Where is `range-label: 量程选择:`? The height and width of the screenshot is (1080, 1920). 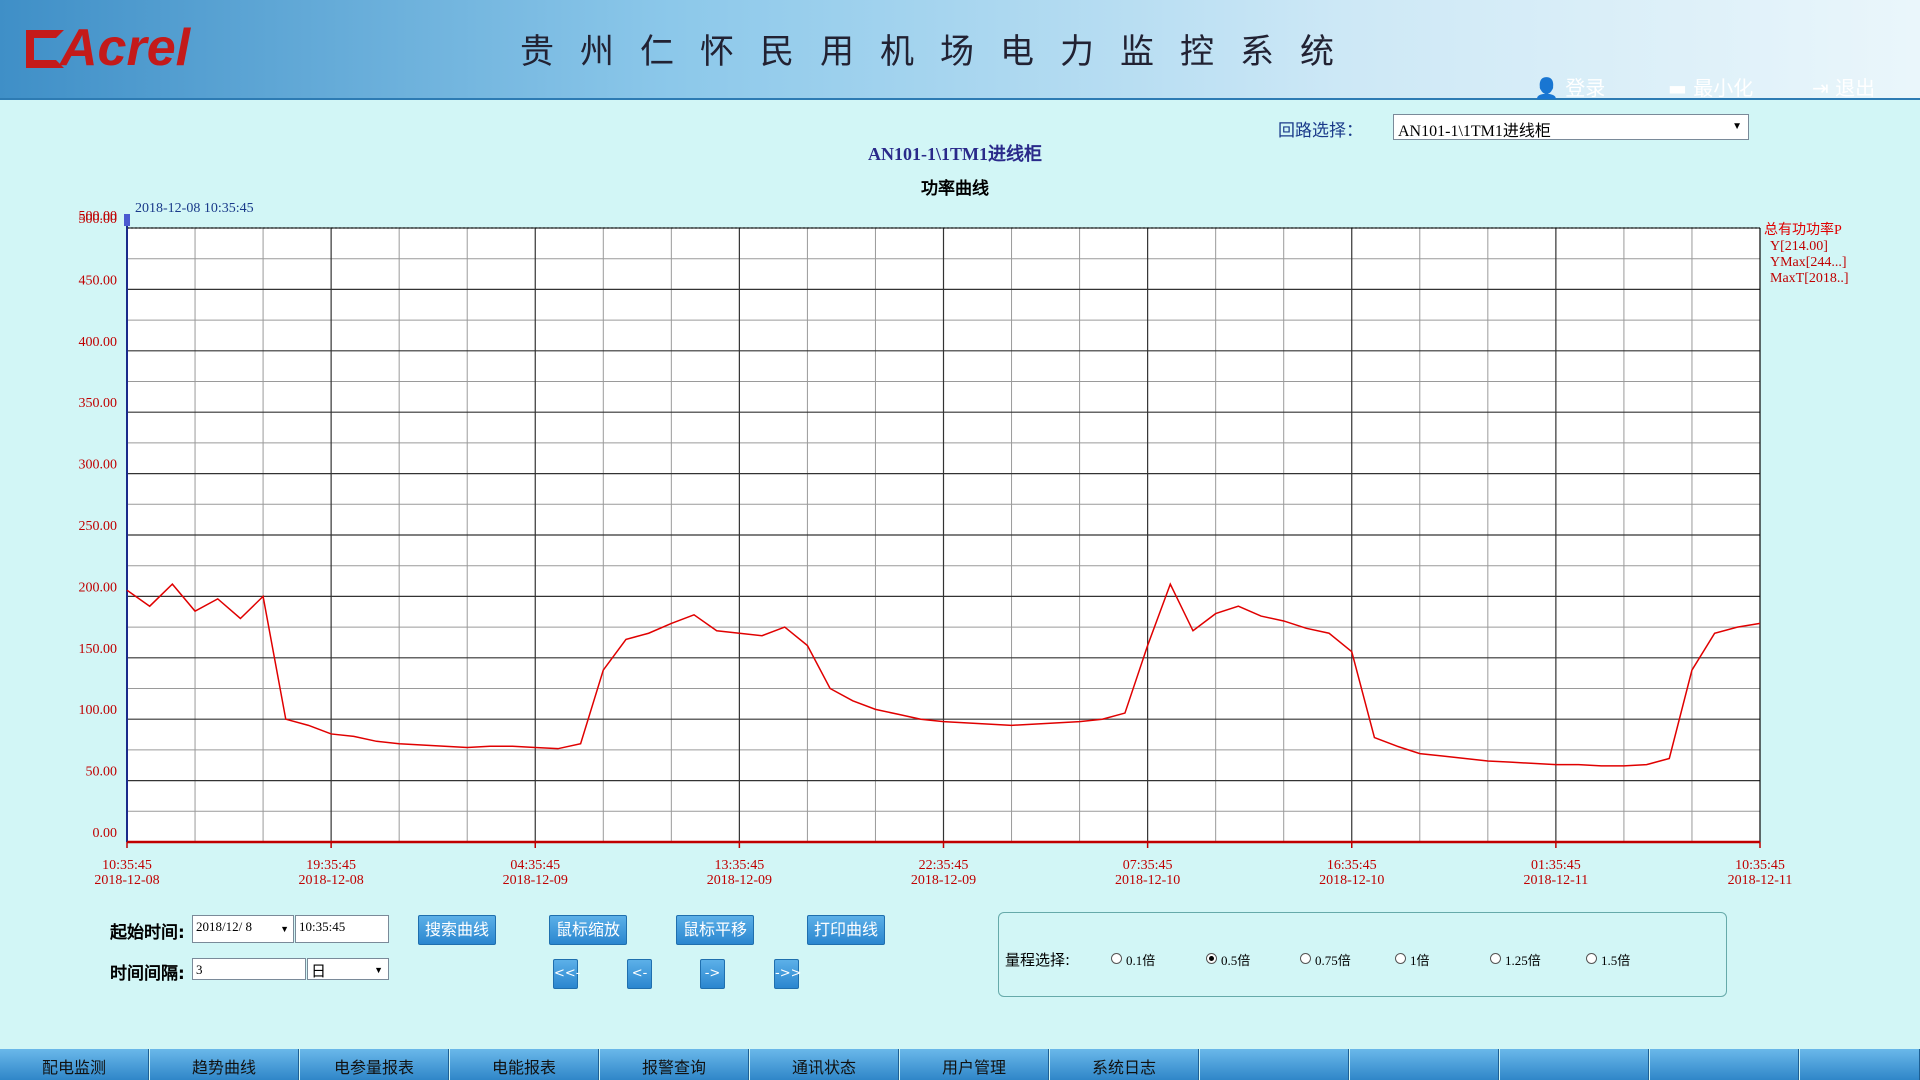 range-label: 量程选择: is located at coordinates (1038, 960).